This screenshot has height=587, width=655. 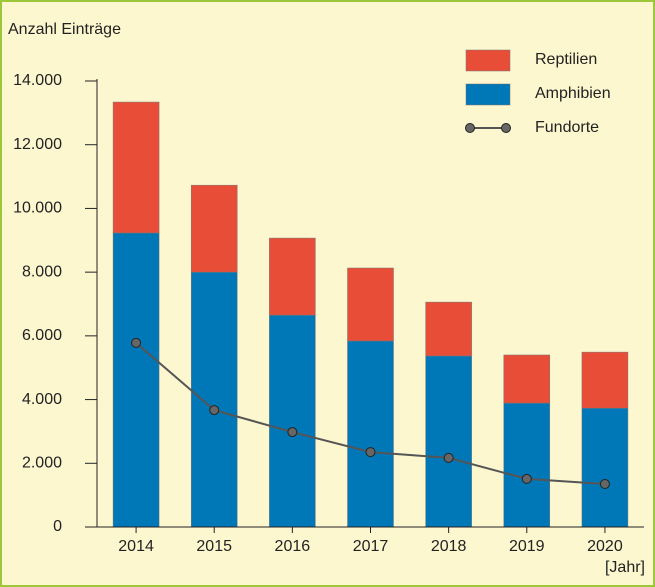 What do you see at coordinates (625, 567) in the screenshot?
I see `x-axis-label: [Jahr]` at bounding box center [625, 567].